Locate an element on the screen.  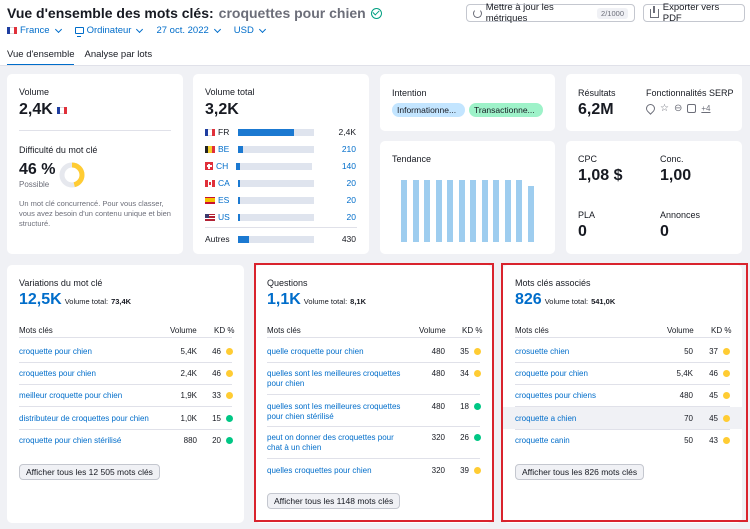
keyword-link: distributeur de croquettes pour chien is located at coordinates (84, 418).